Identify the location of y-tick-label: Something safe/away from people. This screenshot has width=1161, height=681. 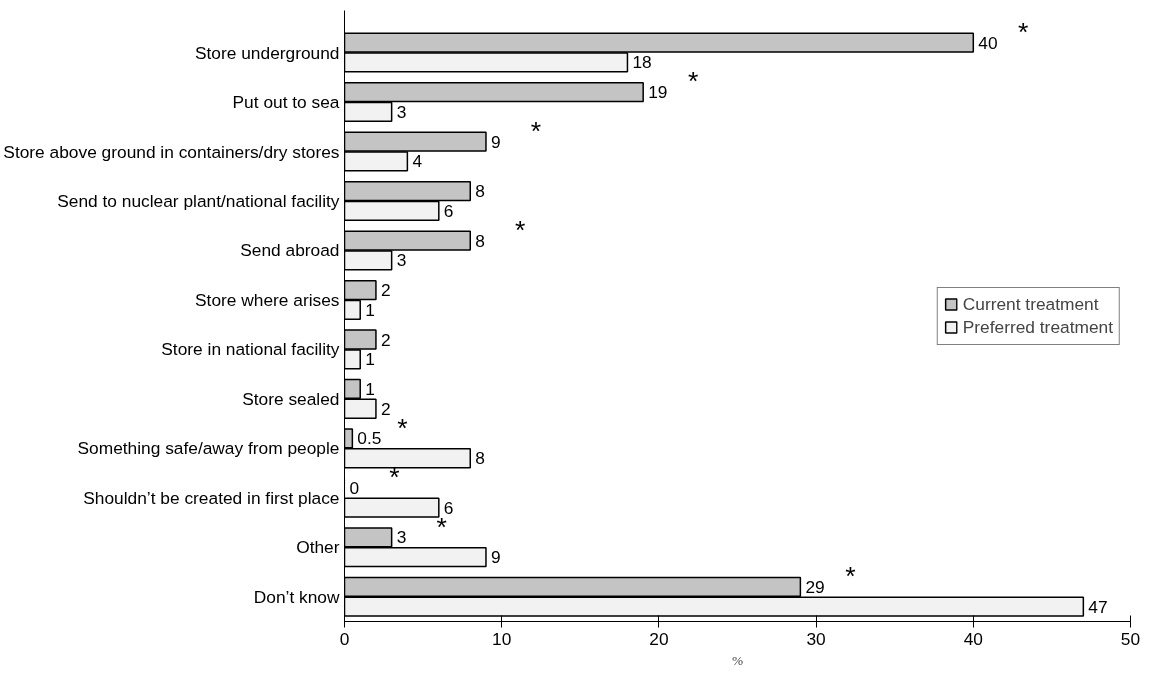
(208, 448).